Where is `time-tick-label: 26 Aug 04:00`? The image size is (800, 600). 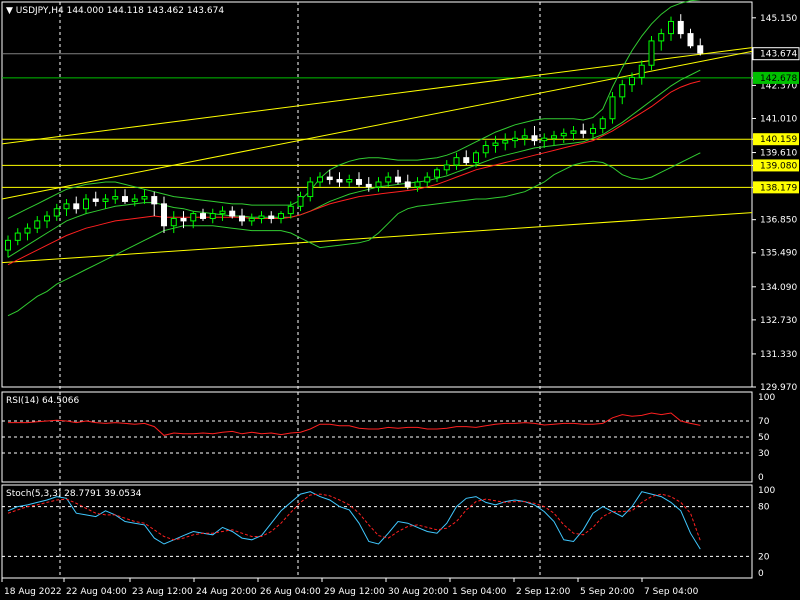
time-tick-label: 26 Aug 04:00 is located at coordinates (290, 592).